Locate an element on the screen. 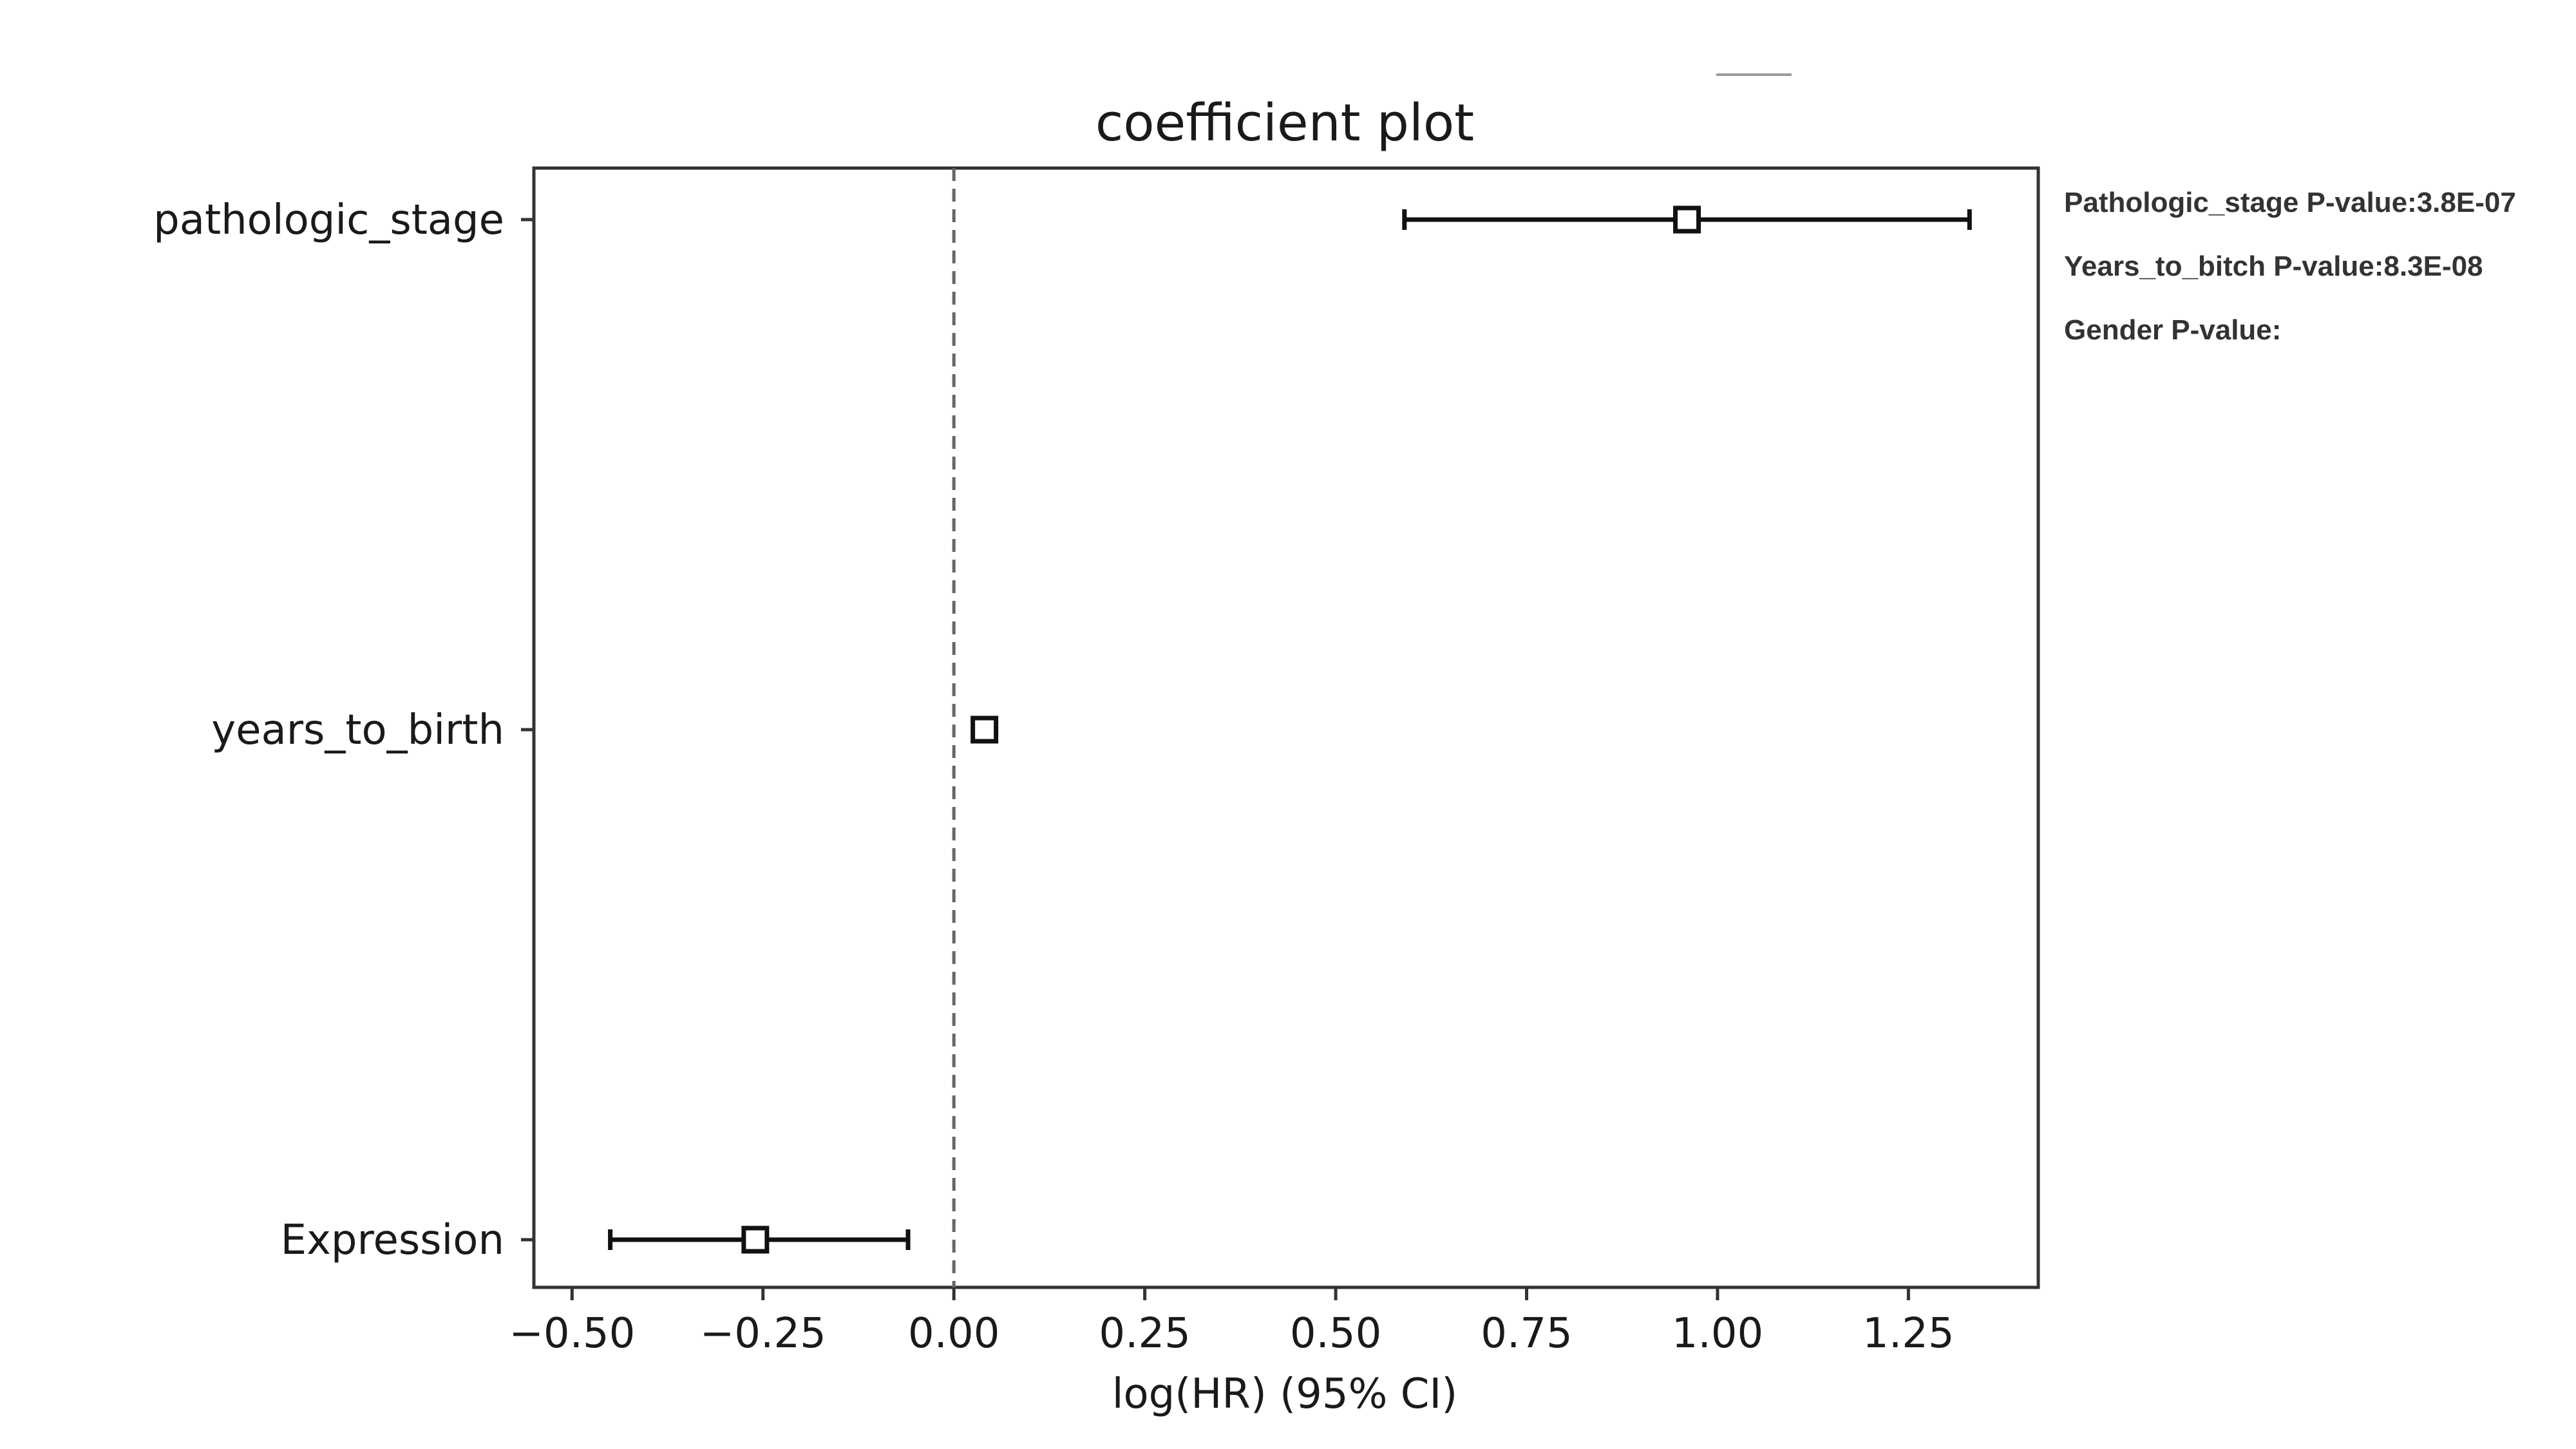  coefficient-row: years_to_birth is located at coordinates (605, 730).